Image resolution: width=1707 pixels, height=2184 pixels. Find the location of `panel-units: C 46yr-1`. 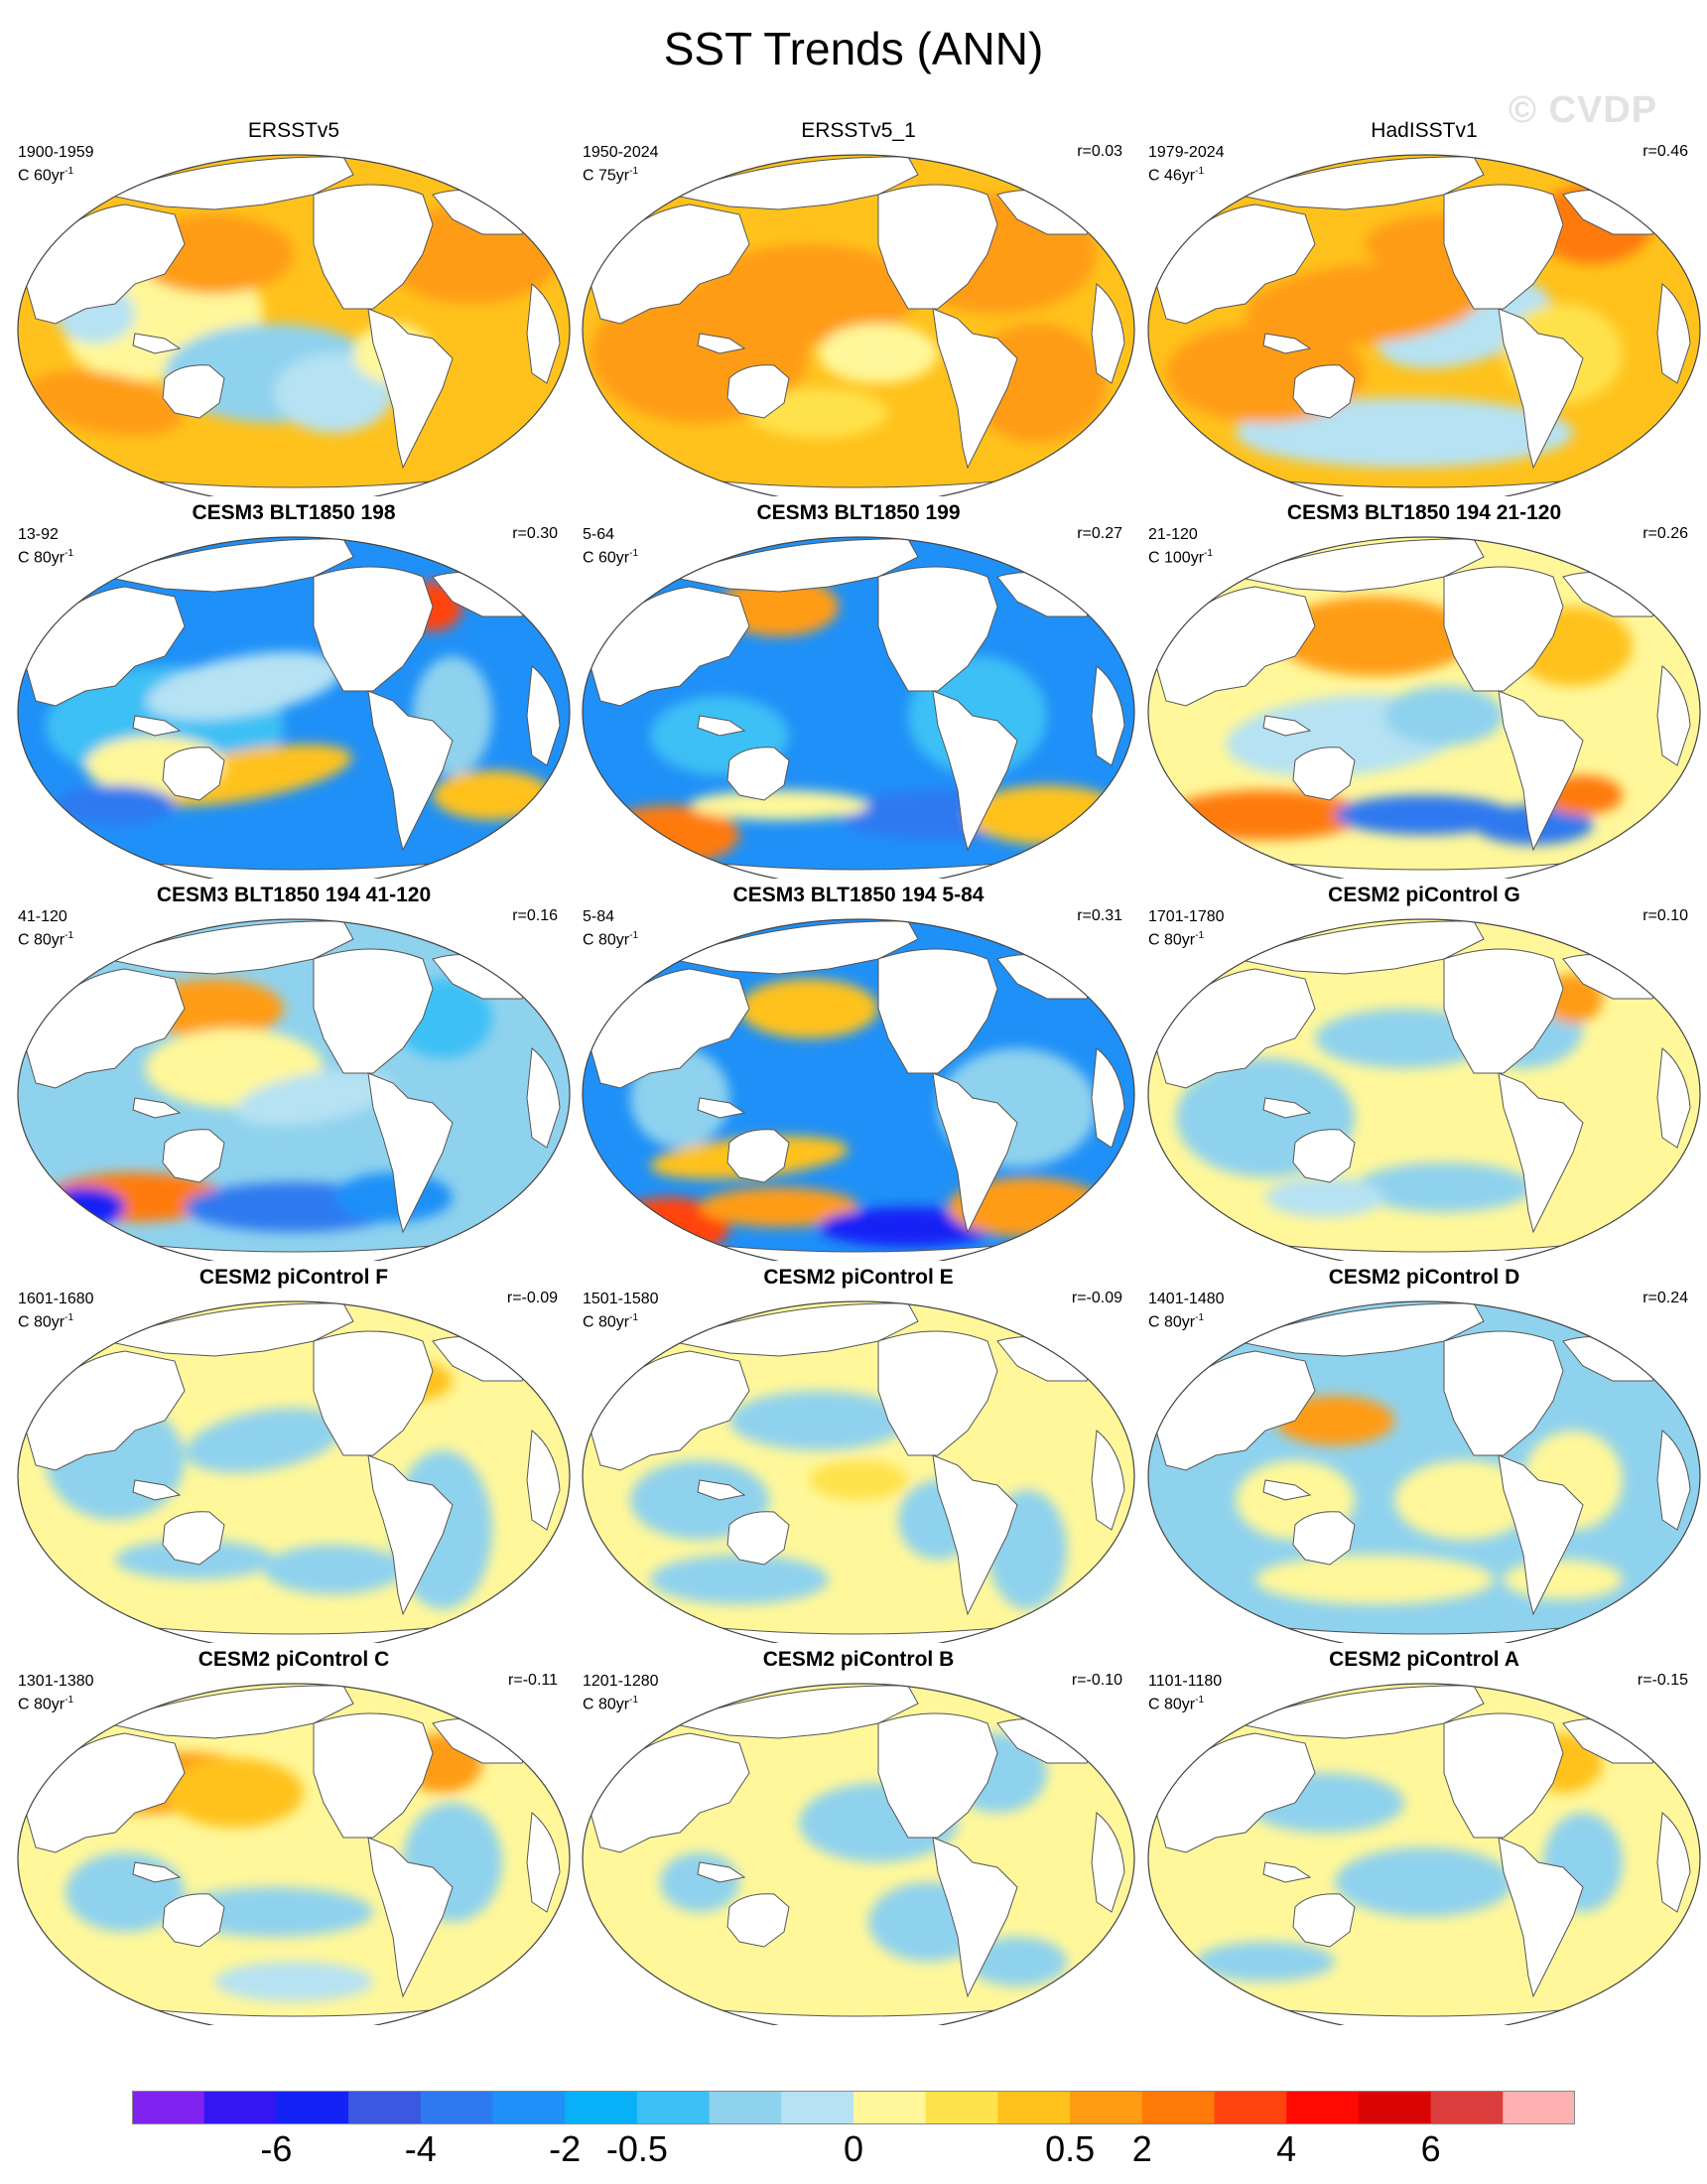

panel-units: C 46yr-1 is located at coordinates (1176, 175).